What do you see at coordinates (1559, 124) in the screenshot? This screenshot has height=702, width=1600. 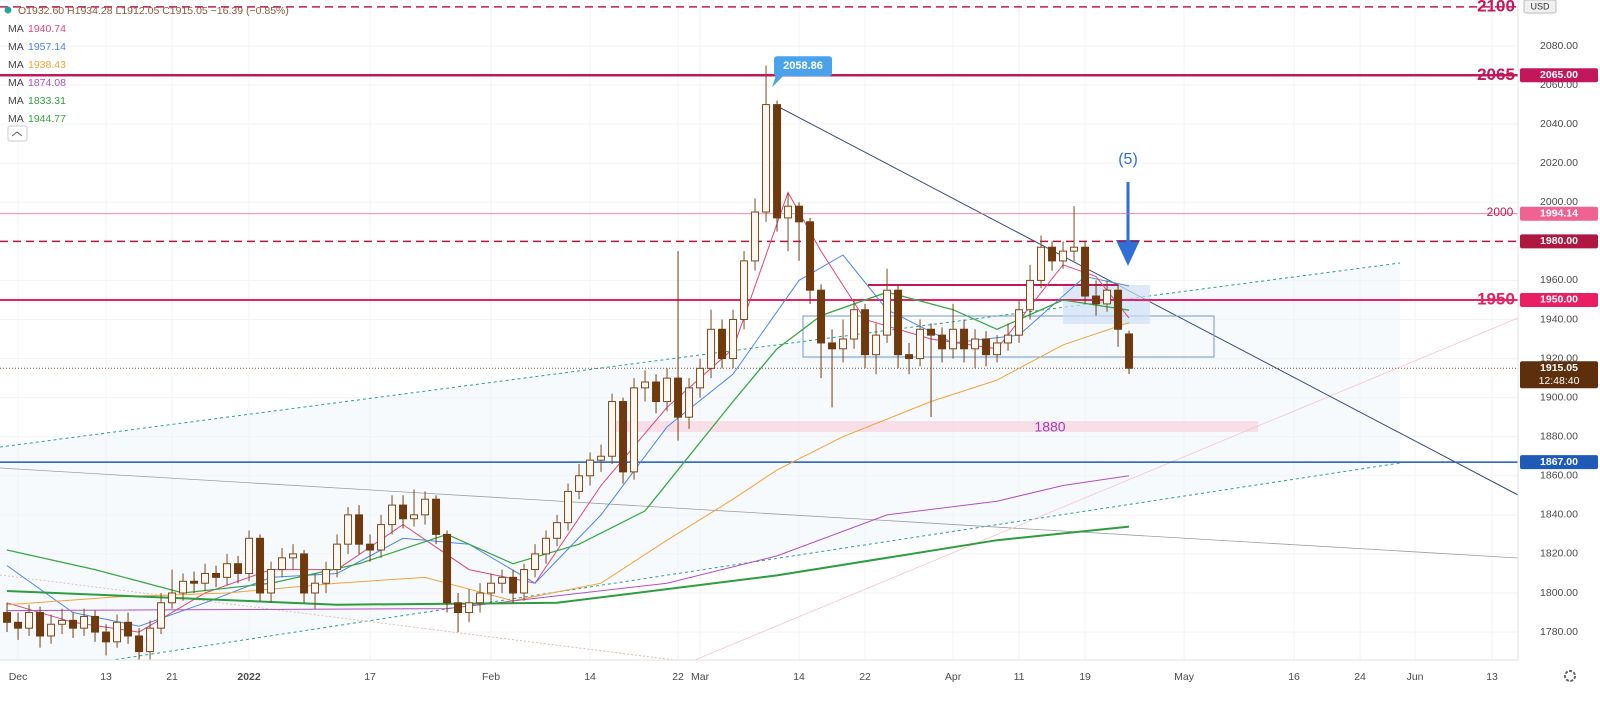 I see `y-tick-label: 2040.00` at bounding box center [1559, 124].